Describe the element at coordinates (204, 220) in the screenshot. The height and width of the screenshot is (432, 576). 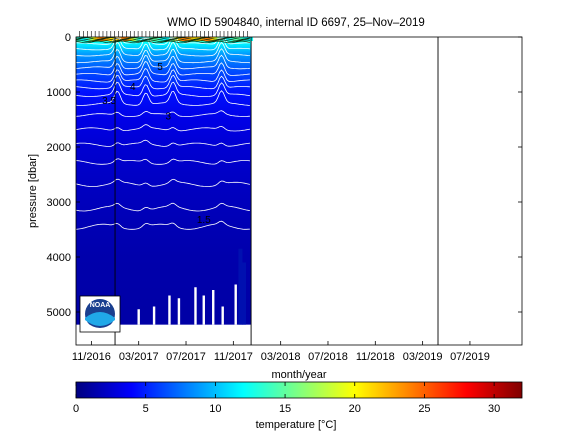
I see `contour-label: 1.5` at that location.